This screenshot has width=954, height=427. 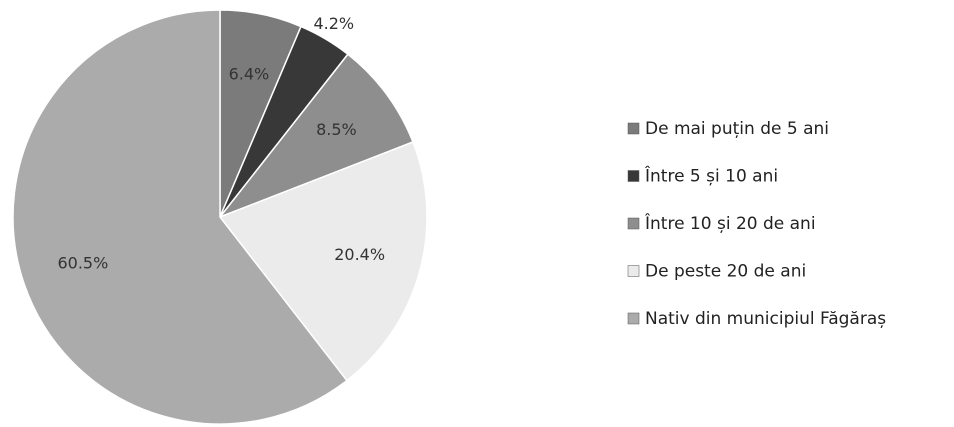 What do you see at coordinates (82, 262) in the screenshot?
I see `data-label: 60.5%` at bounding box center [82, 262].